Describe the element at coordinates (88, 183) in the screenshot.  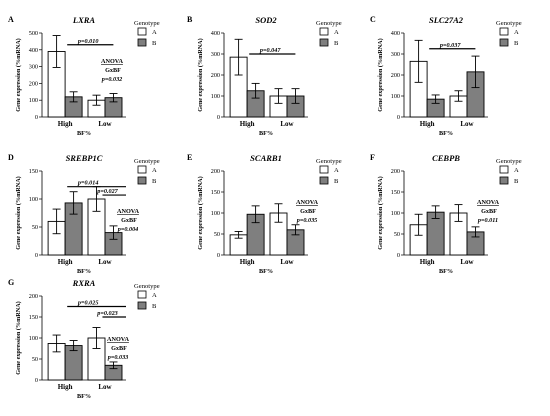
I see `significance-label: p=0.014` at that location.